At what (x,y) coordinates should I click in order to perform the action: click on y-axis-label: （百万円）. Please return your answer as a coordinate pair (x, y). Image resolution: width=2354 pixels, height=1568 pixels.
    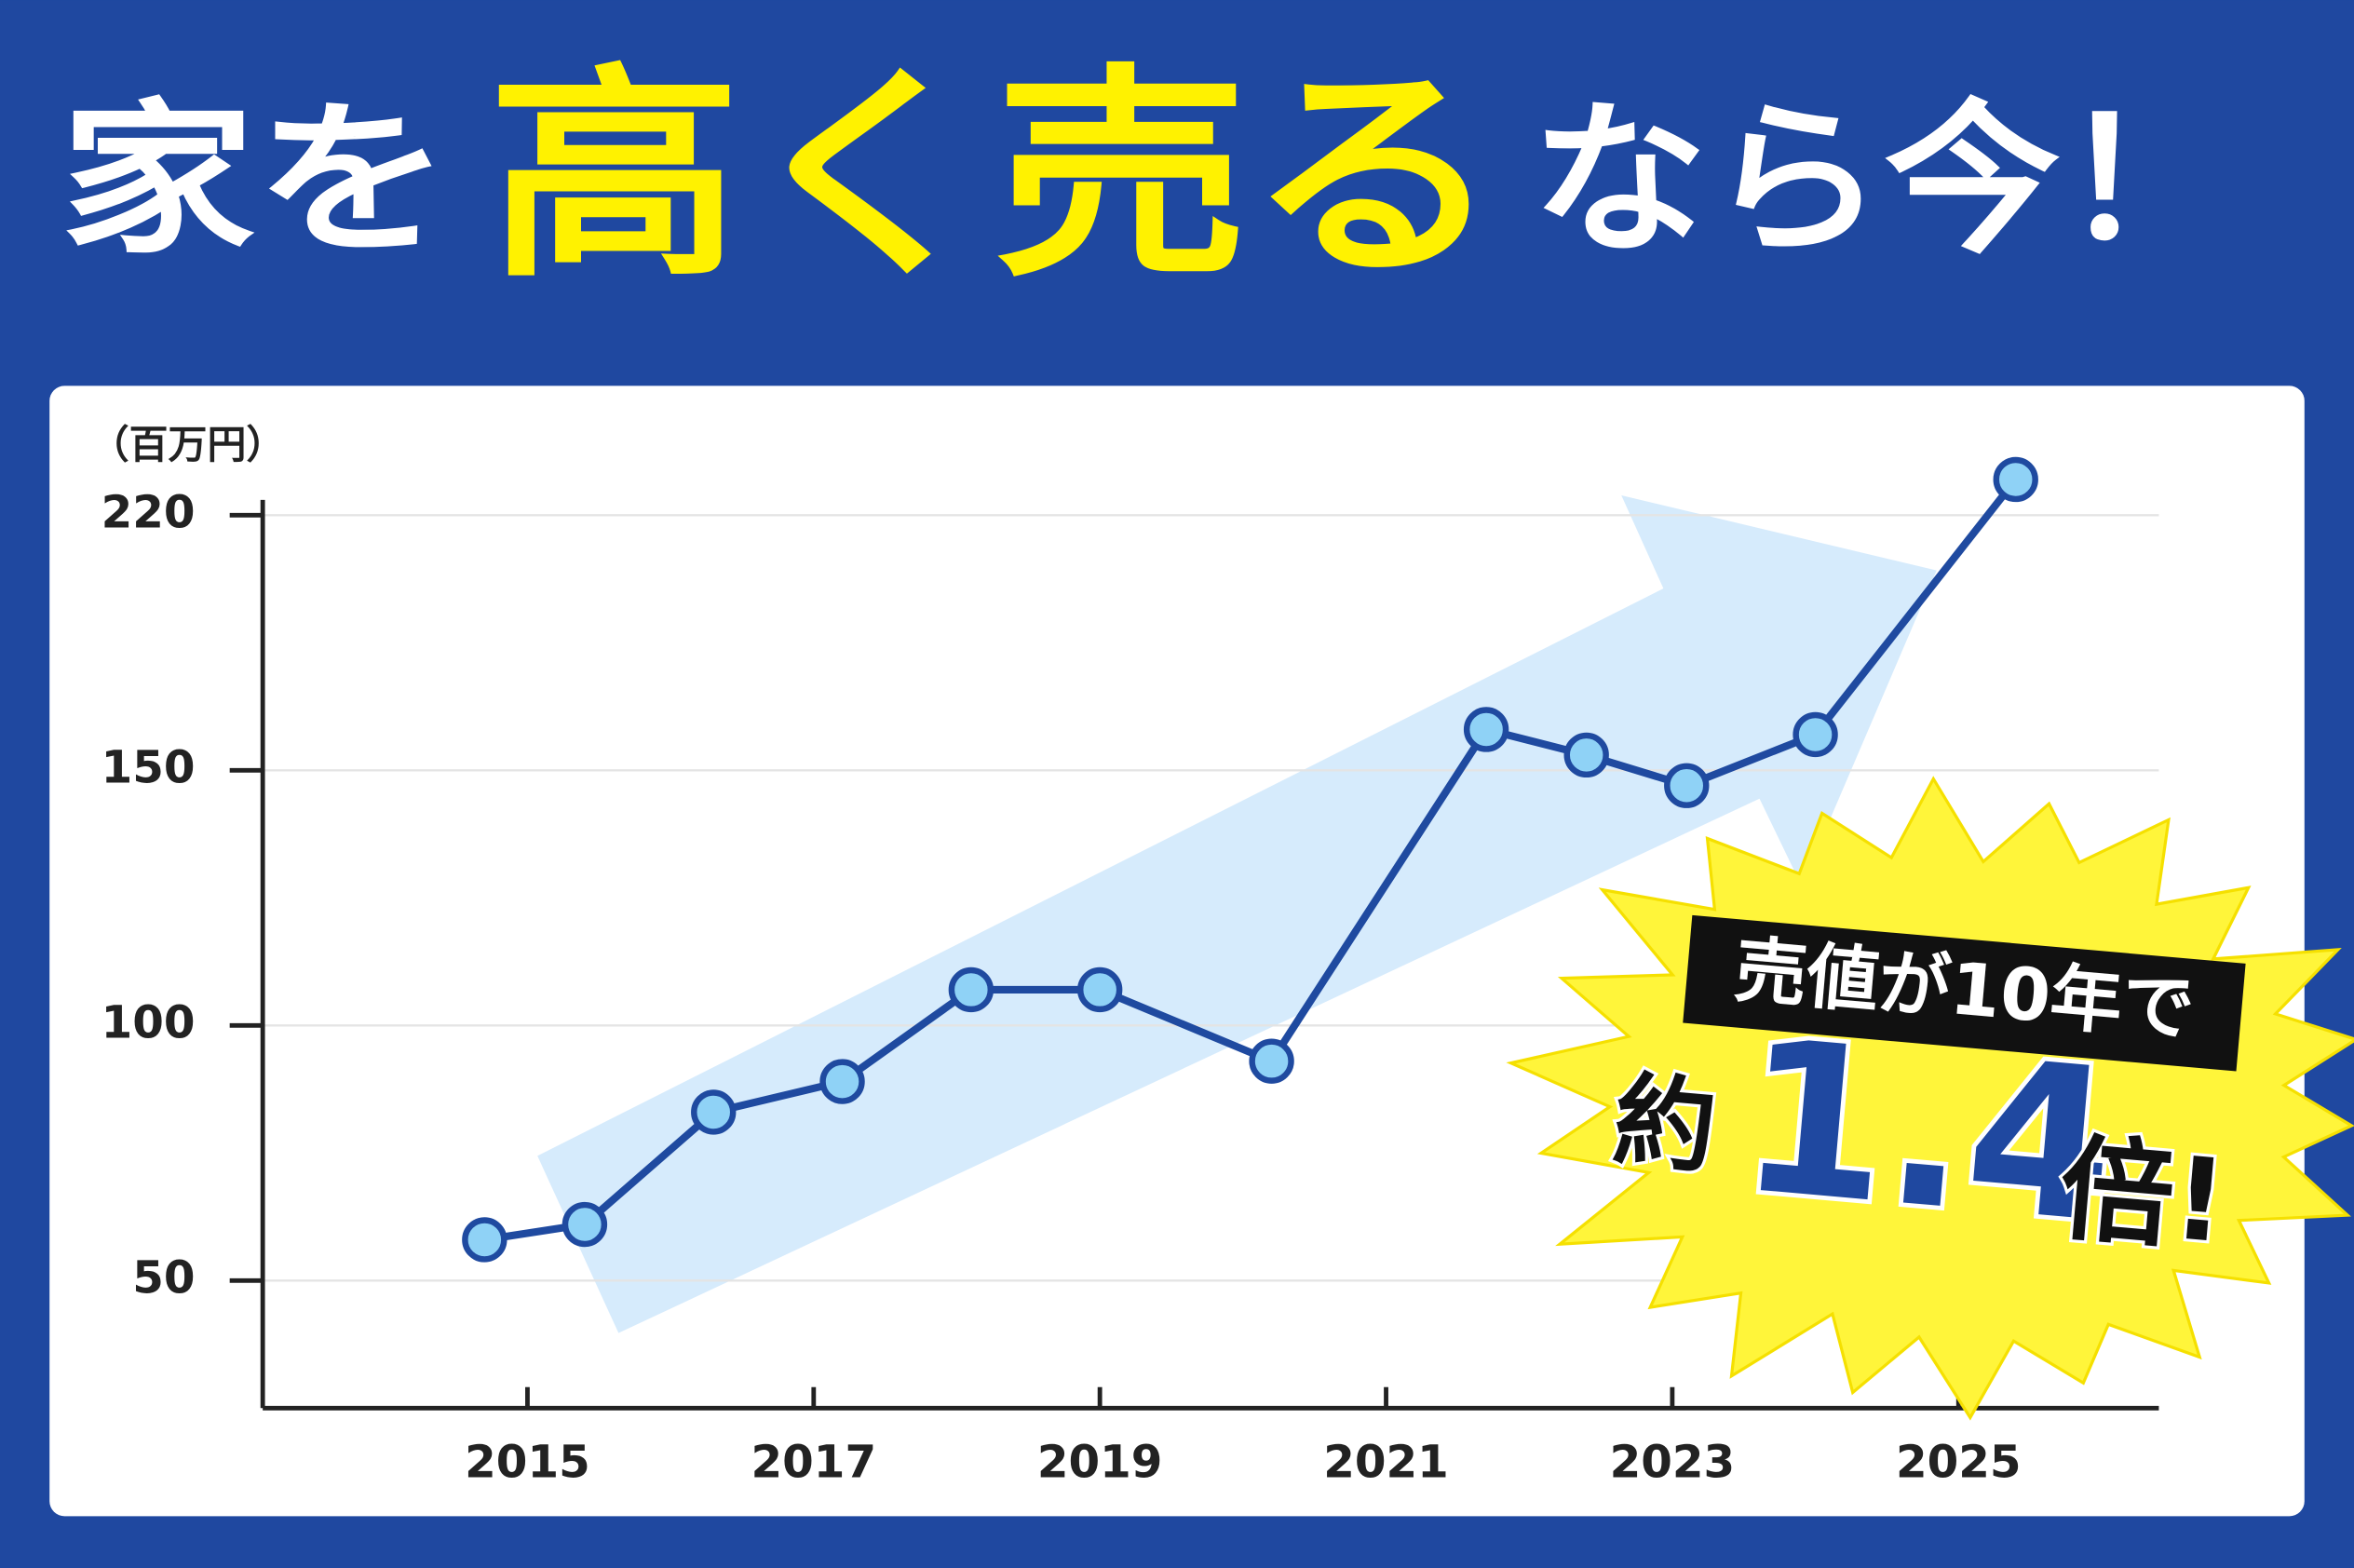
    Looking at the image, I should click on (188, 445).